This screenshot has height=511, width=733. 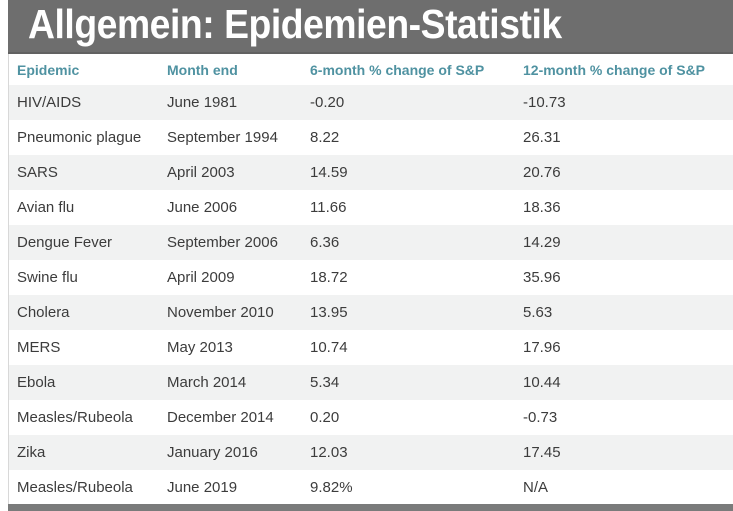 What do you see at coordinates (47, 277) in the screenshot?
I see `table-cell: Swine flu` at bounding box center [47, 277].